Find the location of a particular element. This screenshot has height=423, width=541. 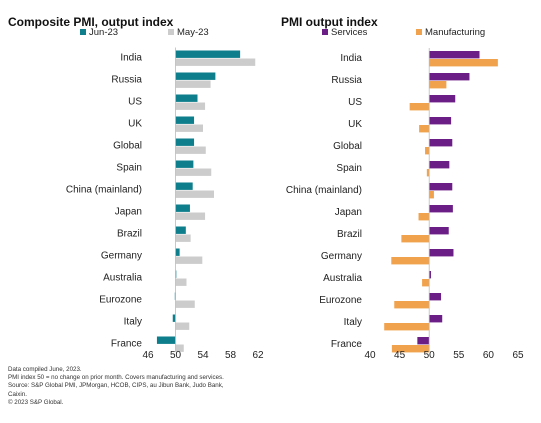

x-tick-label: 58 is located at coordinates (231, 355).